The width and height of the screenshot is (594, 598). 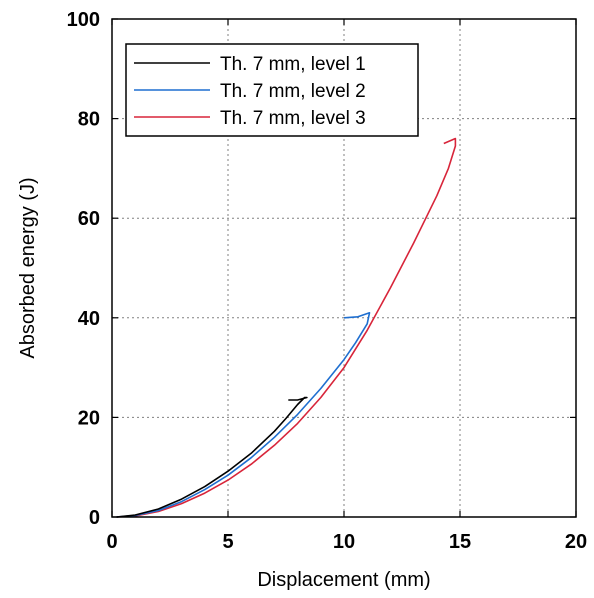 What do you see at coordinates (89, 120) in the screenshot?
I see `y-tick-label: 80` at bounding box center [89, 120].